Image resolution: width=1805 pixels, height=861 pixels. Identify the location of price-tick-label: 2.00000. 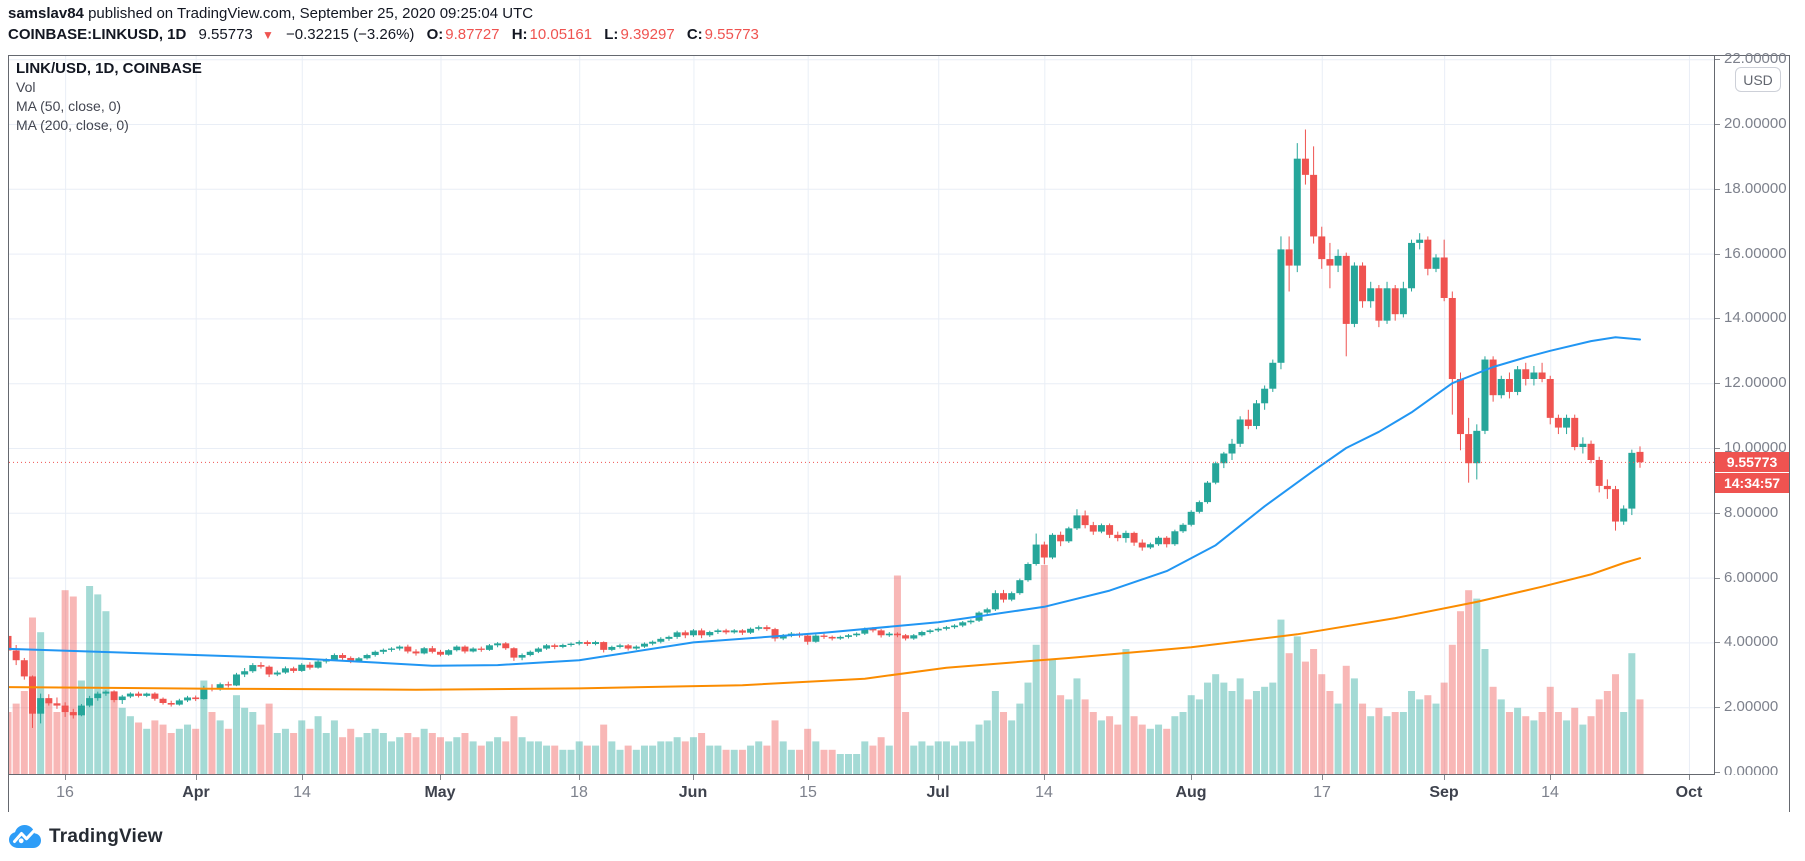
(1751, 706).